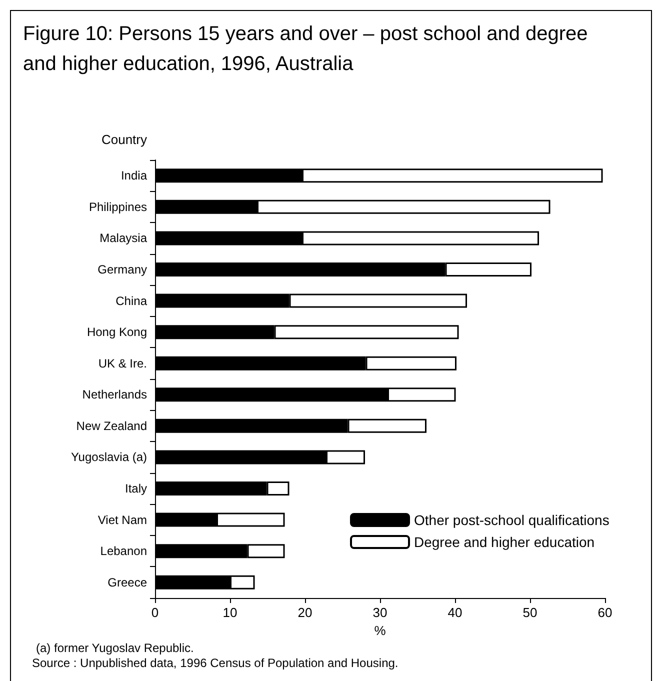  Describe the element at coordinates (134, 175) in the screenshot. I see `y-tick-label: India` at that location.